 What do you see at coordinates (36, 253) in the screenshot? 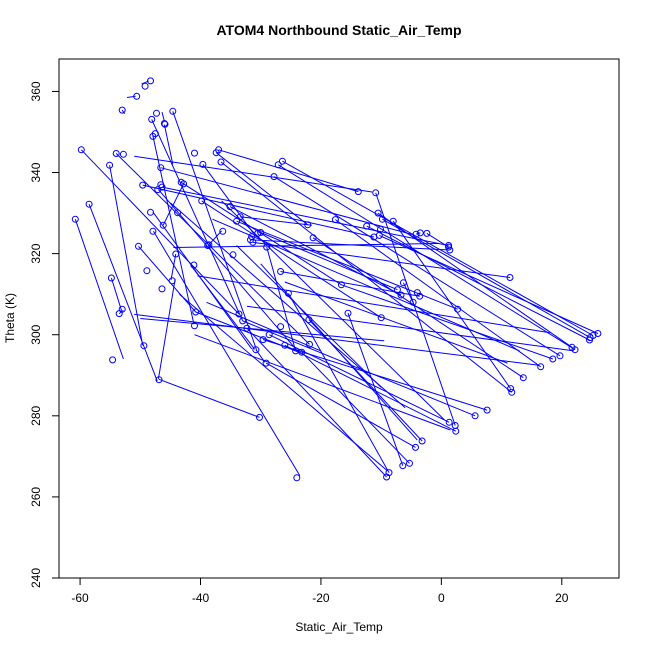
I see `y-tick-label: 320` at bounding box center [36, 253].